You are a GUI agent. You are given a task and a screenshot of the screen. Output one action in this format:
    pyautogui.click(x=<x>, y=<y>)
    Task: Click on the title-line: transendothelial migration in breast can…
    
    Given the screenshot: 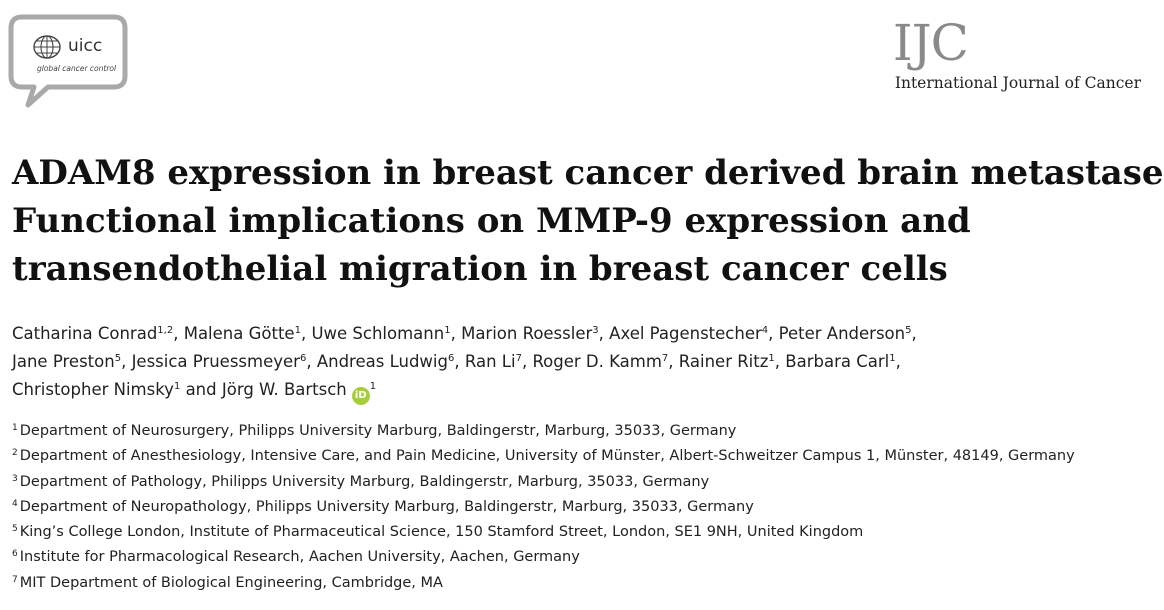 What is the action you would take?
    pyautogui.click(x=480, y=269)
    